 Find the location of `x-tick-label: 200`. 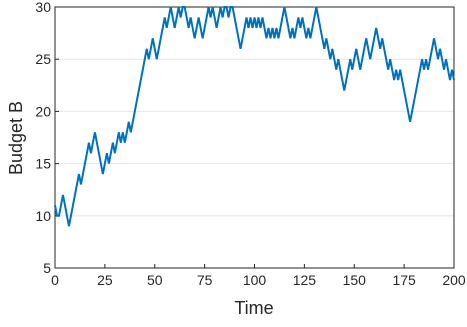

x-tick-label: 200 is located at coordinates (454, 280).